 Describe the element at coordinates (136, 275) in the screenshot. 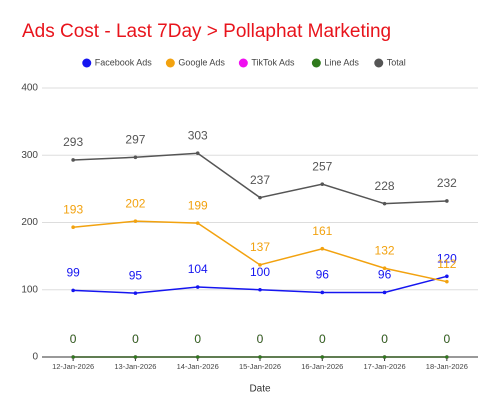

I see `data-label: 95` at that location.